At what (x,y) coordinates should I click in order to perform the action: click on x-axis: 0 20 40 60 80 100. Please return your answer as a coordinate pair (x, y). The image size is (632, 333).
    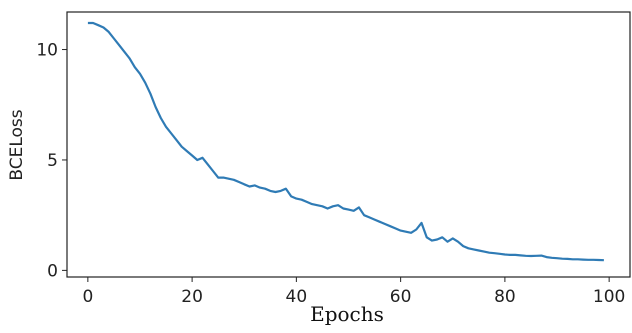
    Looking at the image, I should click on (353, 292).